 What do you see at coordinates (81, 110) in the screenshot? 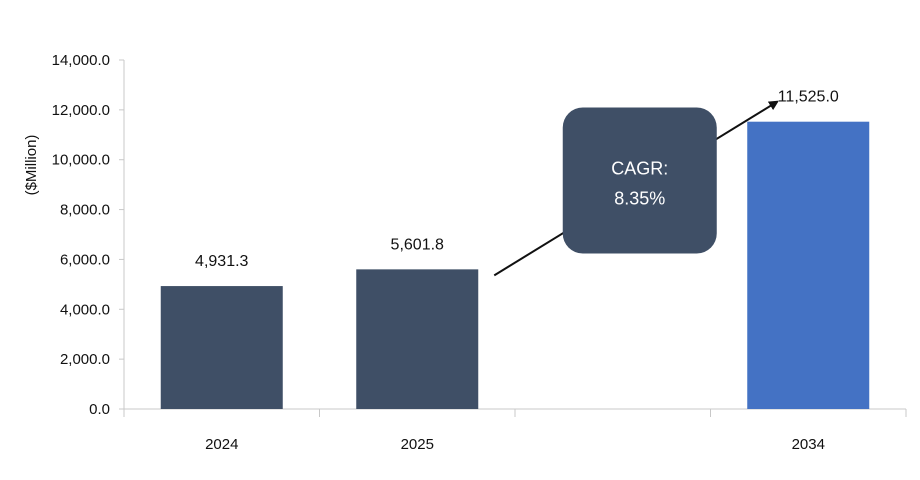
I see `y-tick-label: 12,000.0` at bounding box center [81, 110].